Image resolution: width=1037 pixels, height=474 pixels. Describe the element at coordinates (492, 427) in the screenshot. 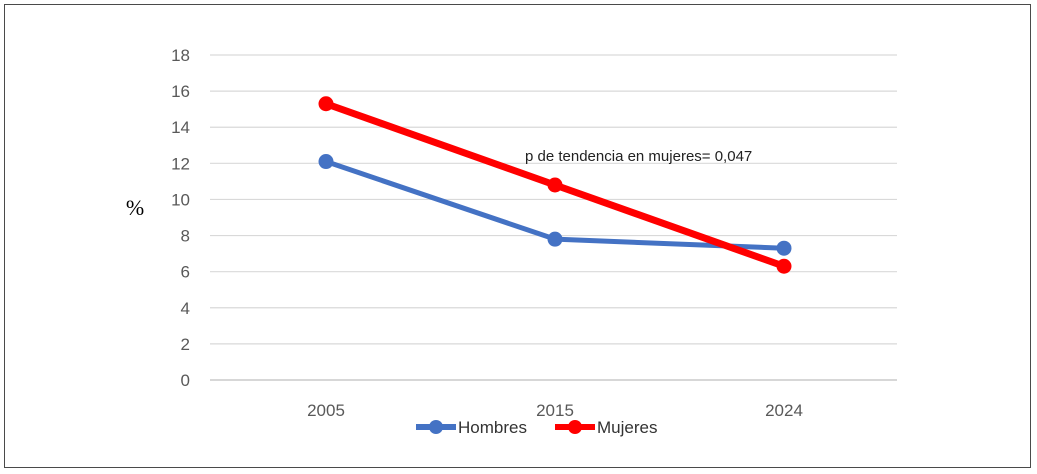

I see `legend-label: Hombres` at that location.